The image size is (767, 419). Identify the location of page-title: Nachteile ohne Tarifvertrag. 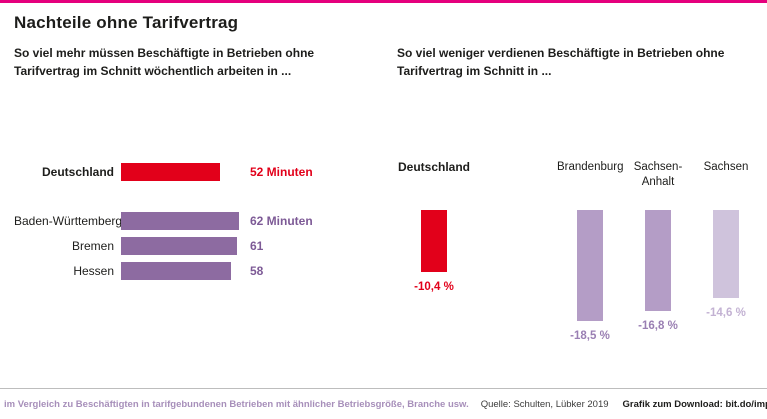
(126, 22).